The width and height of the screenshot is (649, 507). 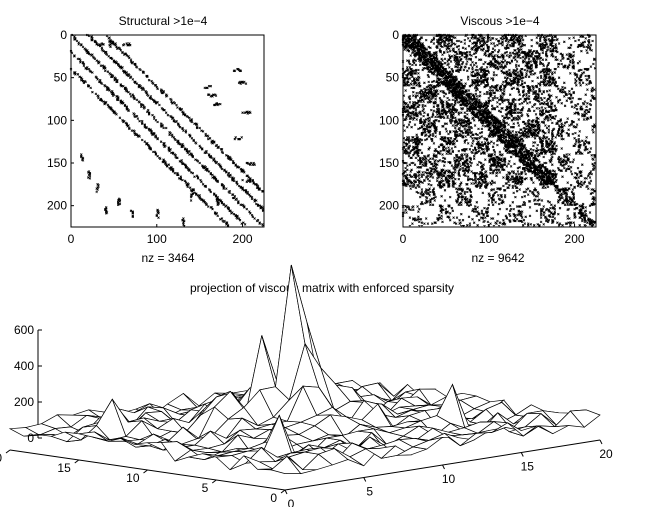 I want to click on structural-x-ticks: 0 100 200, so click(x=160, y=235).